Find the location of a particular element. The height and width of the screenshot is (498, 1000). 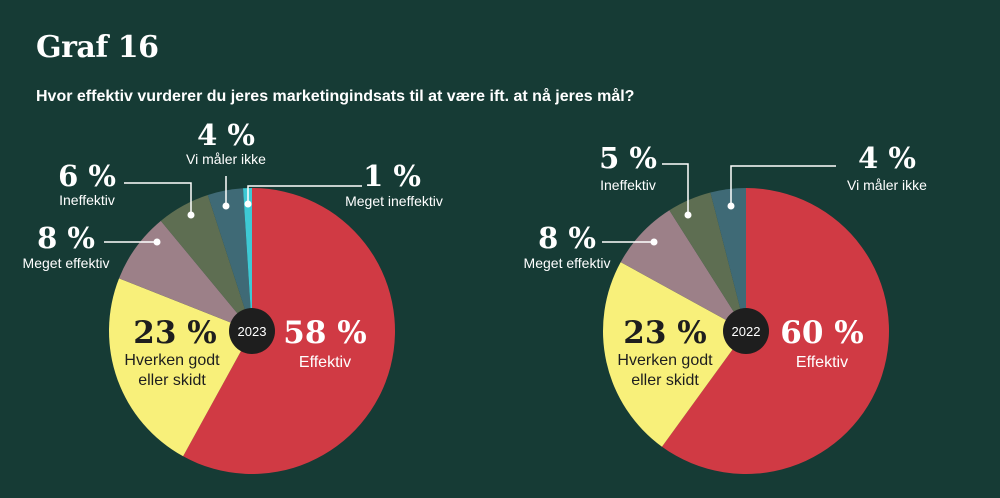

data-label-hverken-2022-pct: 23 % is located at coordinates (664, 333).